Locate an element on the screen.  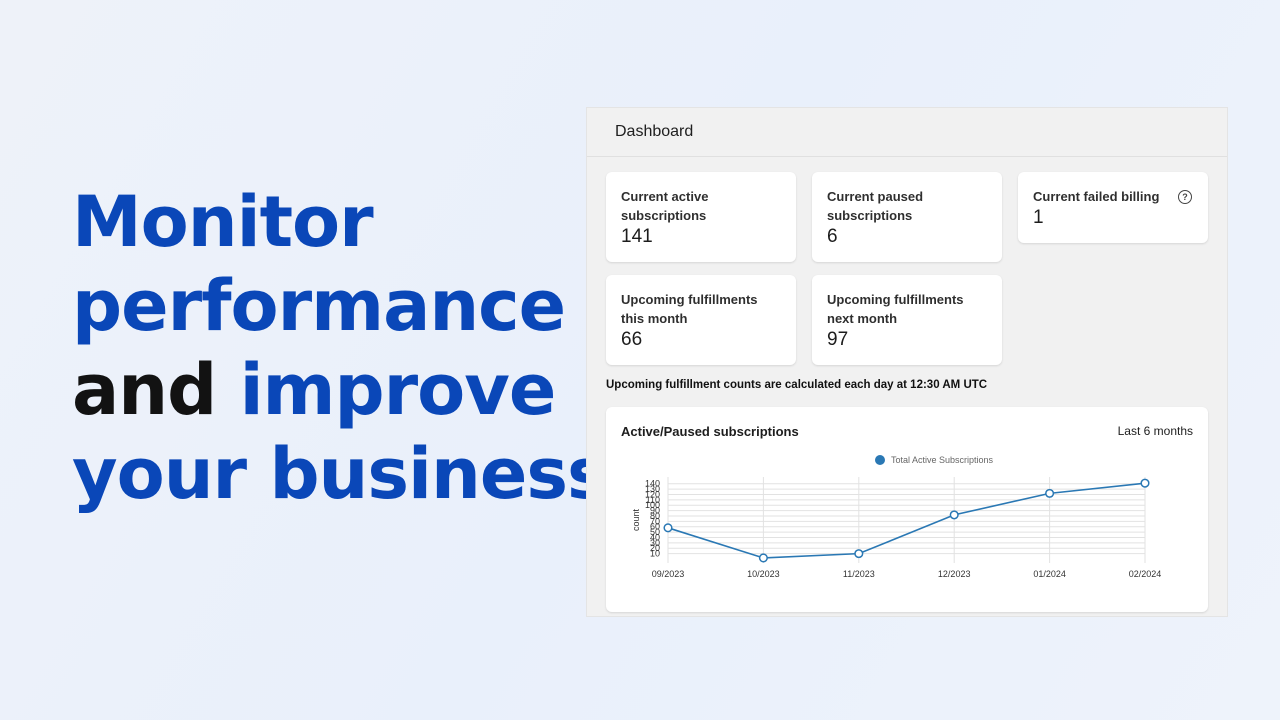
y-tick-label: 70 is located at coordinates (655, 521).